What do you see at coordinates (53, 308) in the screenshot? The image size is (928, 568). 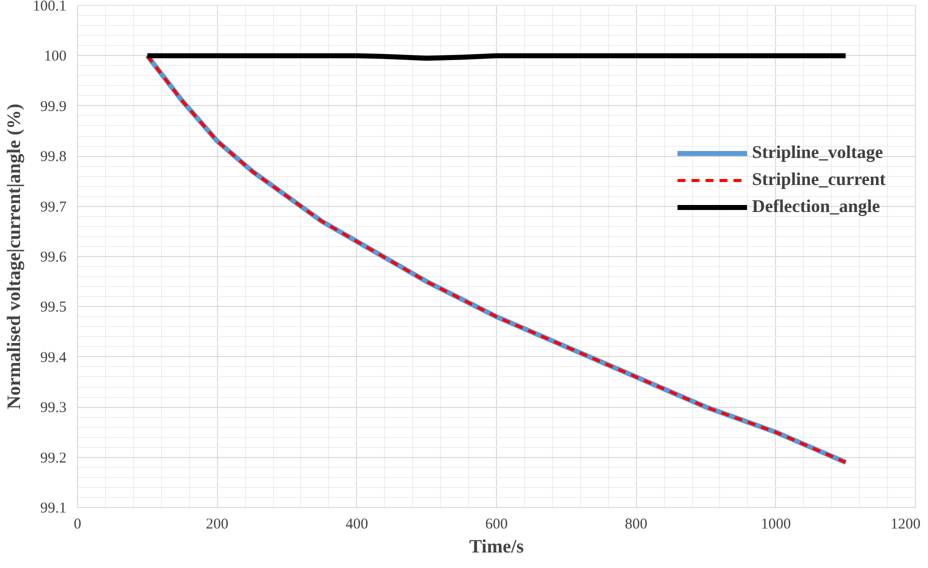 I see `y-tick-label: 99.5` at bounding box center [53, 308].